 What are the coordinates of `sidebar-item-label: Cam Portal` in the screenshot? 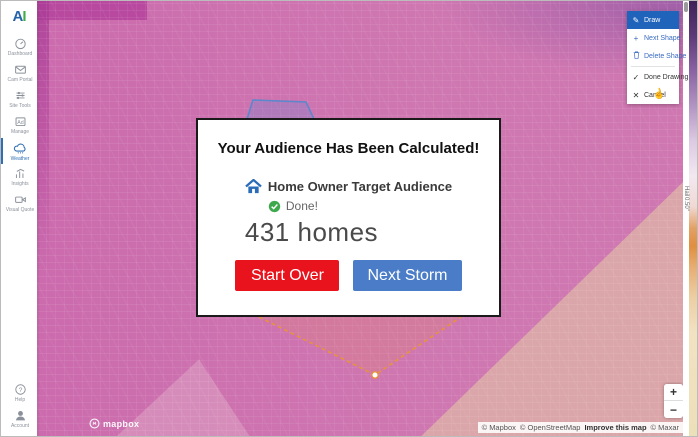 It's located at (20, 80).